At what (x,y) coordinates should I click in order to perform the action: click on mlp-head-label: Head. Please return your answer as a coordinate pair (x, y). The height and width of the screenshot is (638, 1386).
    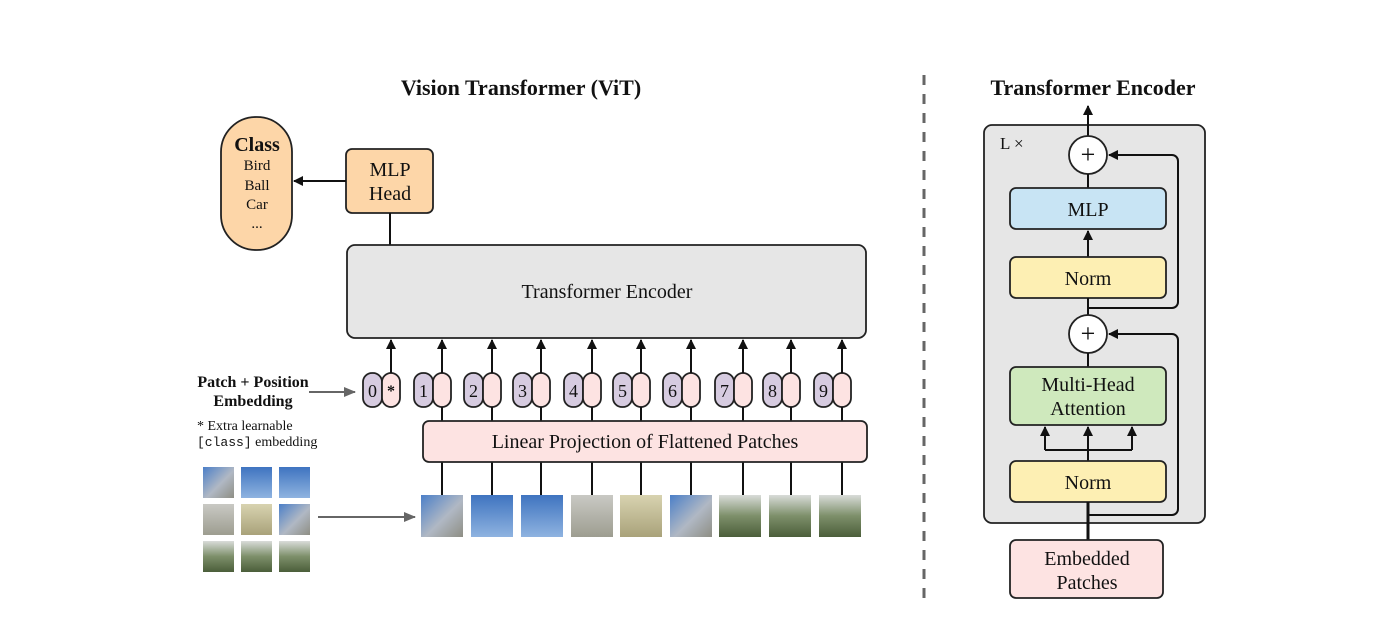
    Looking at the image, I should click on (390, 194).